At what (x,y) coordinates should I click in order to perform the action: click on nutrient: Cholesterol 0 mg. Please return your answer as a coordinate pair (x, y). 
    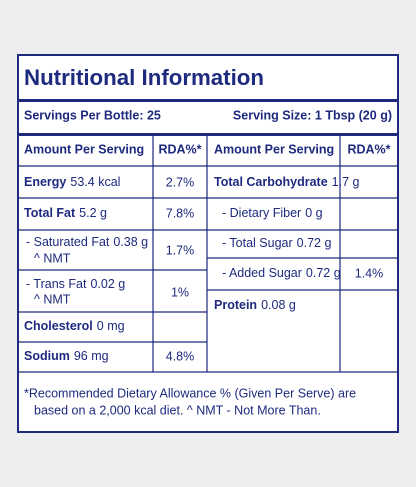
    Looking at the image, I should click on (74, 326).